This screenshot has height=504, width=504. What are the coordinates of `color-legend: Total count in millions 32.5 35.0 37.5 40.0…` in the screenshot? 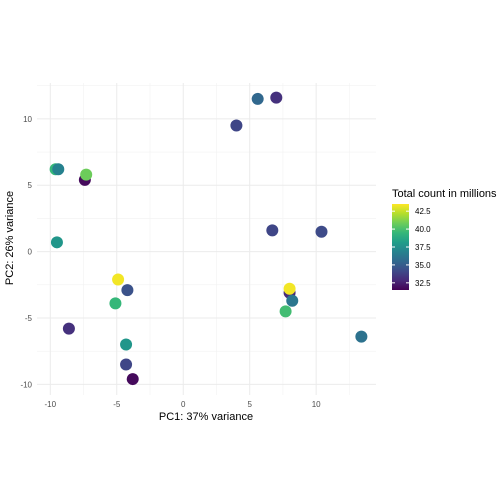 It's located at (444, 239).